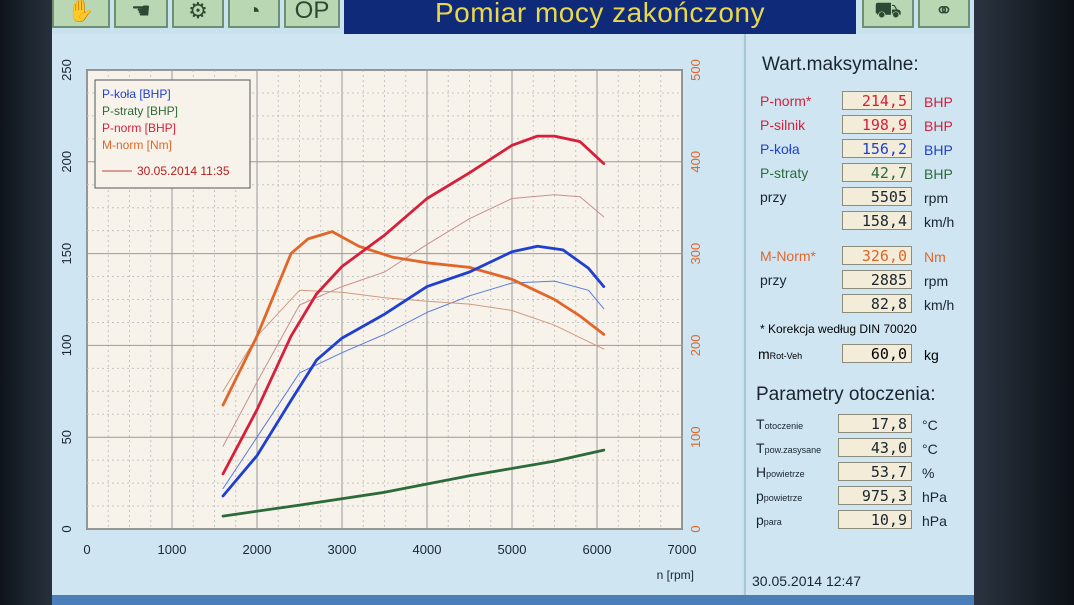 The height and width of the screenshot is (605, 1074). I want to click on ambient-row-value: 43,0, so click(875, 447).